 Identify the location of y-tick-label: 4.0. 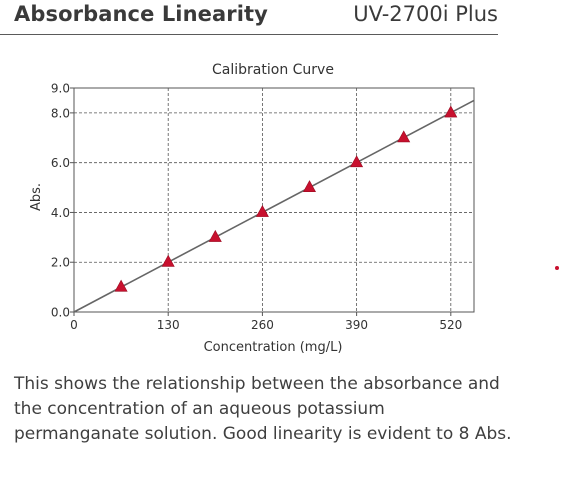
(60, 213).